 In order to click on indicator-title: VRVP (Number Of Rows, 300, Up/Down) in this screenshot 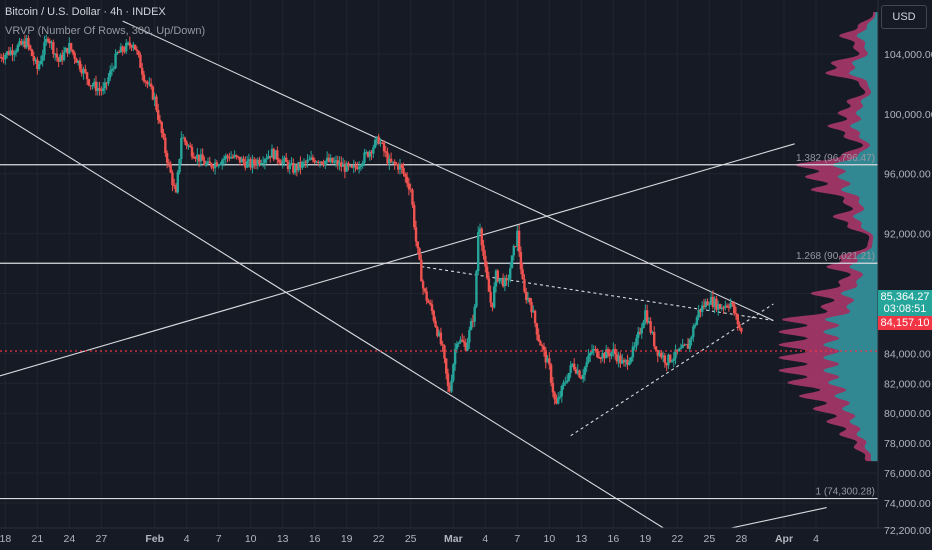, I will do `click(105, 31)`.